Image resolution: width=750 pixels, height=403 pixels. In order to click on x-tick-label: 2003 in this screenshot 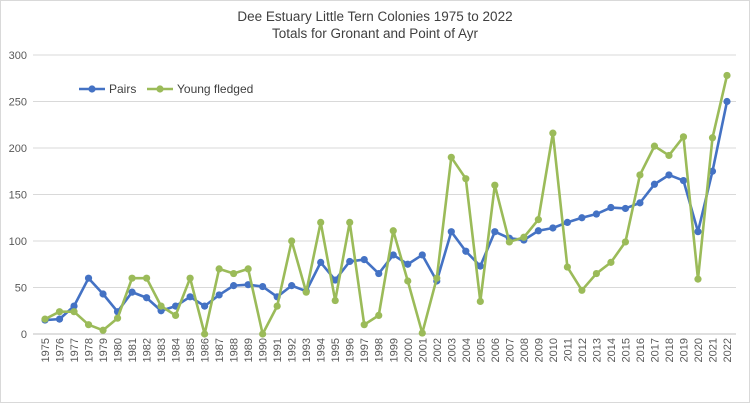, I will do `click(452, 350)`.